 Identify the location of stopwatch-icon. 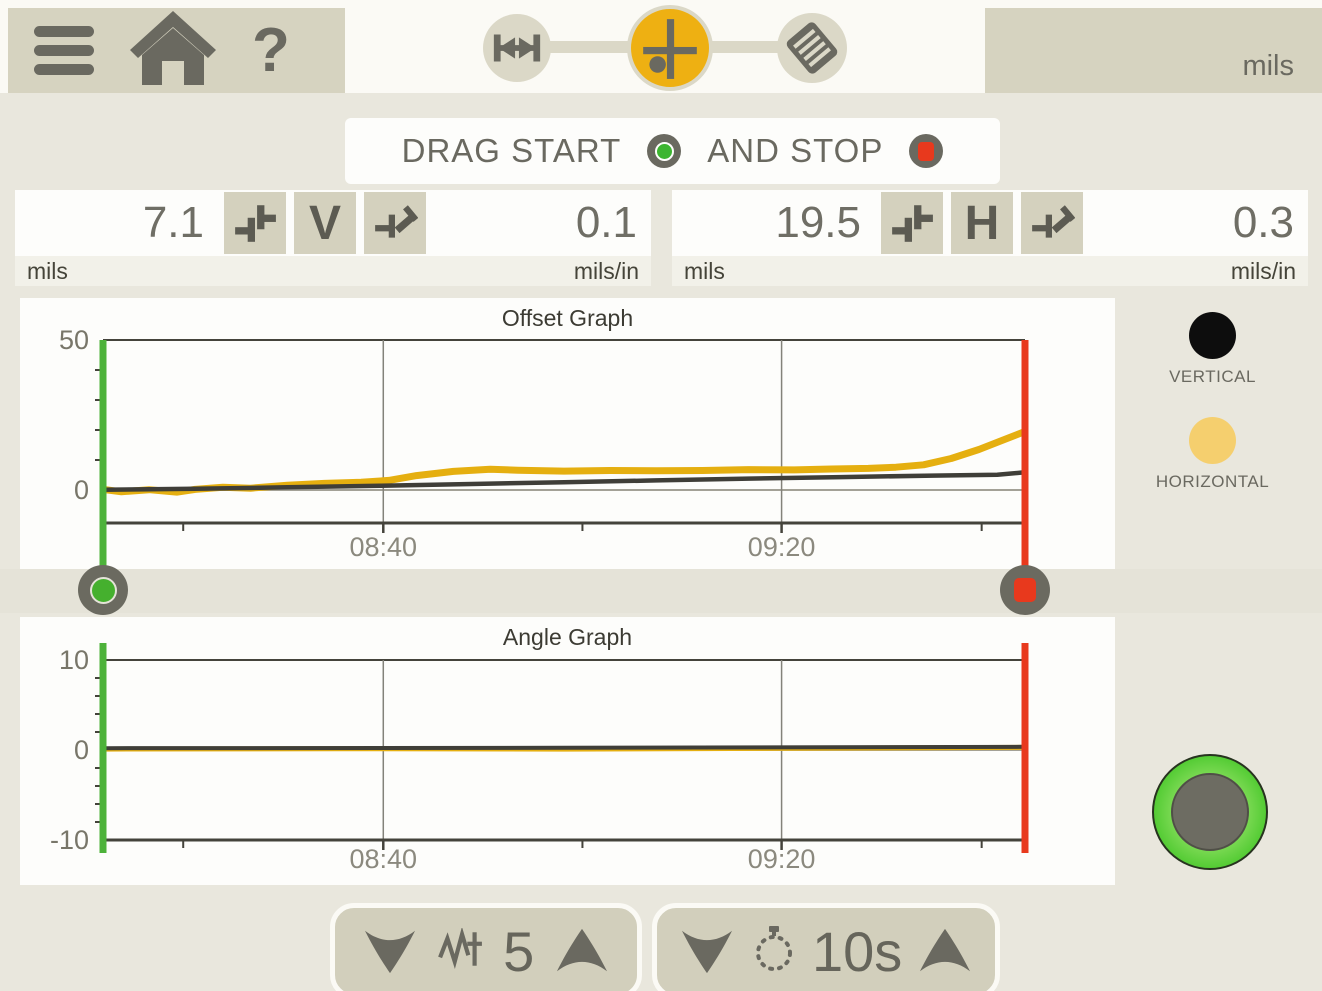
(774, 951).